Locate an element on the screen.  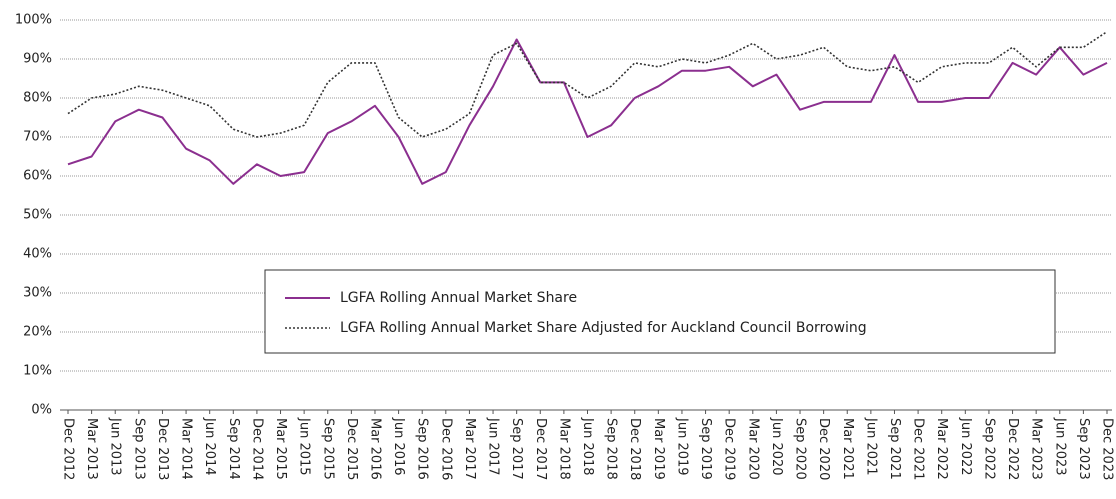
x-tick-label: Sep 2022 is located at coordinates (988, 449).